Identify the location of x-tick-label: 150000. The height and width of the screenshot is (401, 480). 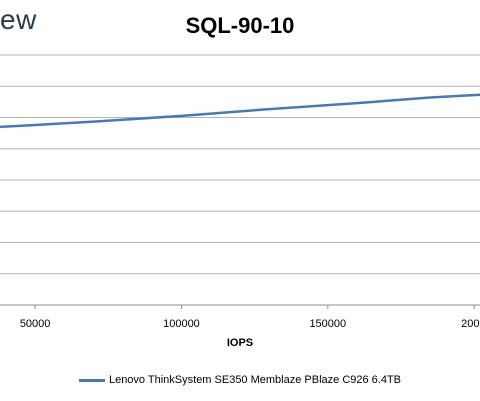
(328, 324).